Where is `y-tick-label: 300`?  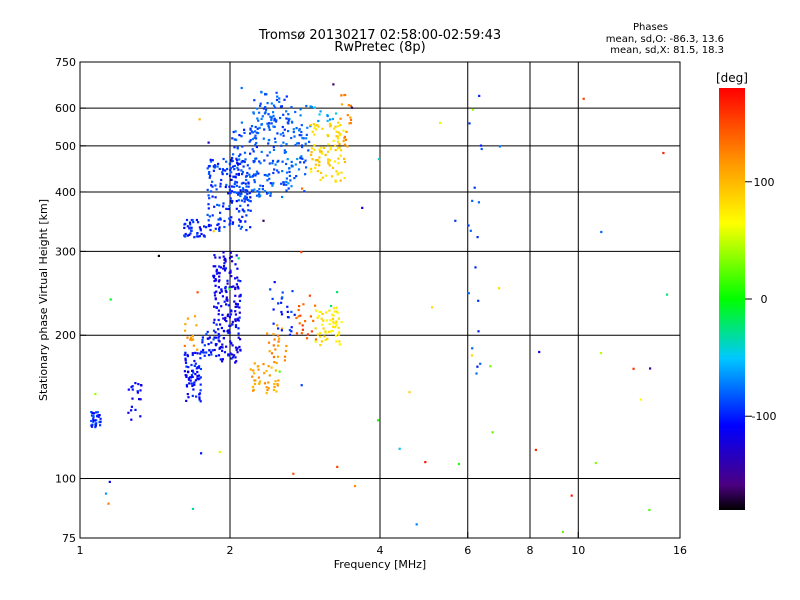 y-tick-label: 300 is located at coordinates (65, 251).